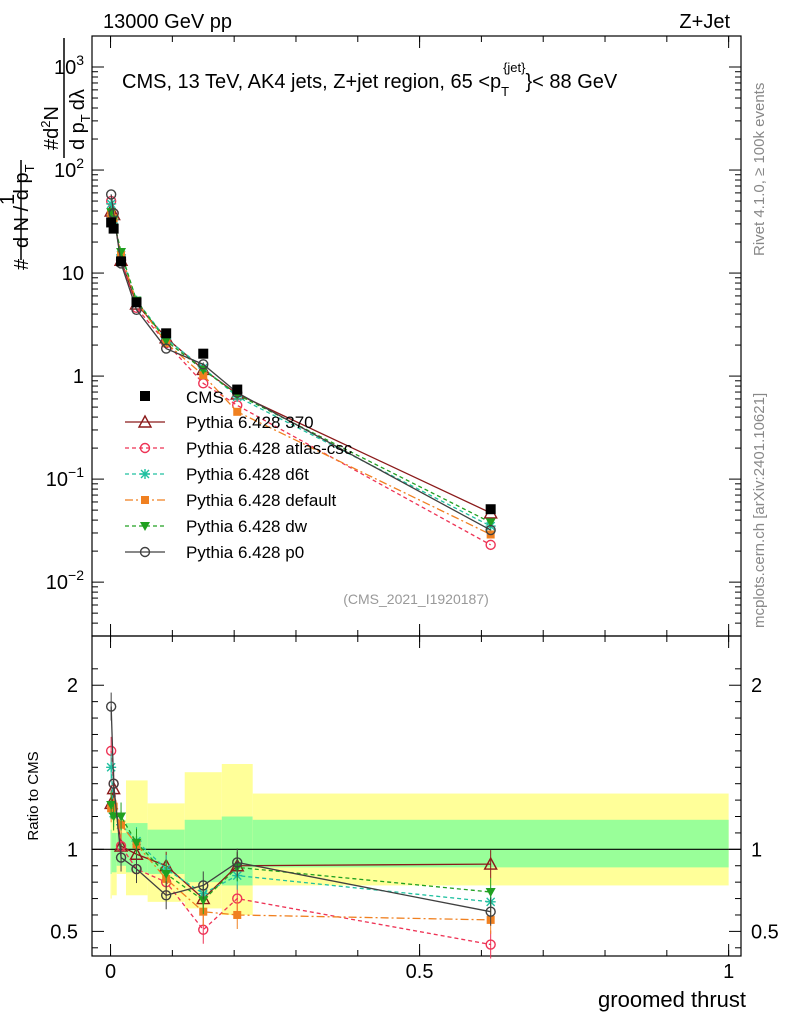 The height and width of the screenshot is (1024, 786). What do you see at coordinates (247, 526) in the screenshot?
I see `legend-label-dw: Pythia 6.428 dw` at bounding box center [247, 526].